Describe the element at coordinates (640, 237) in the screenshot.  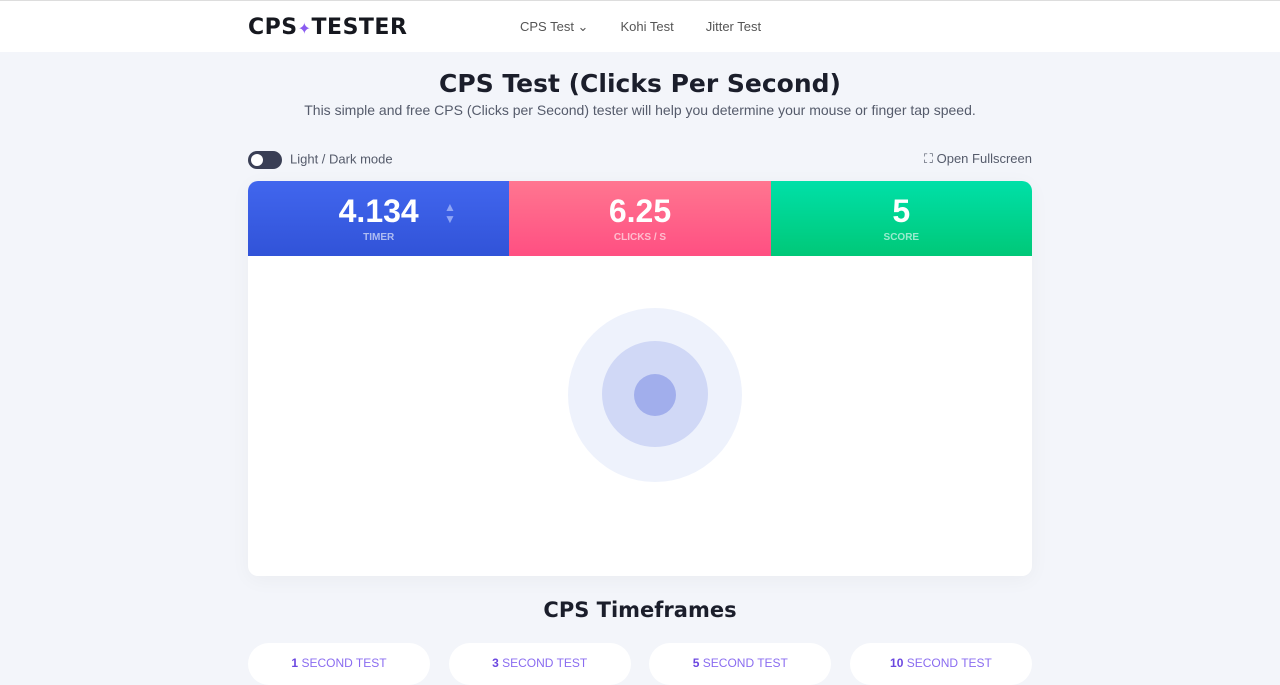
I see `cps-label: CLICKS / S` at that location.